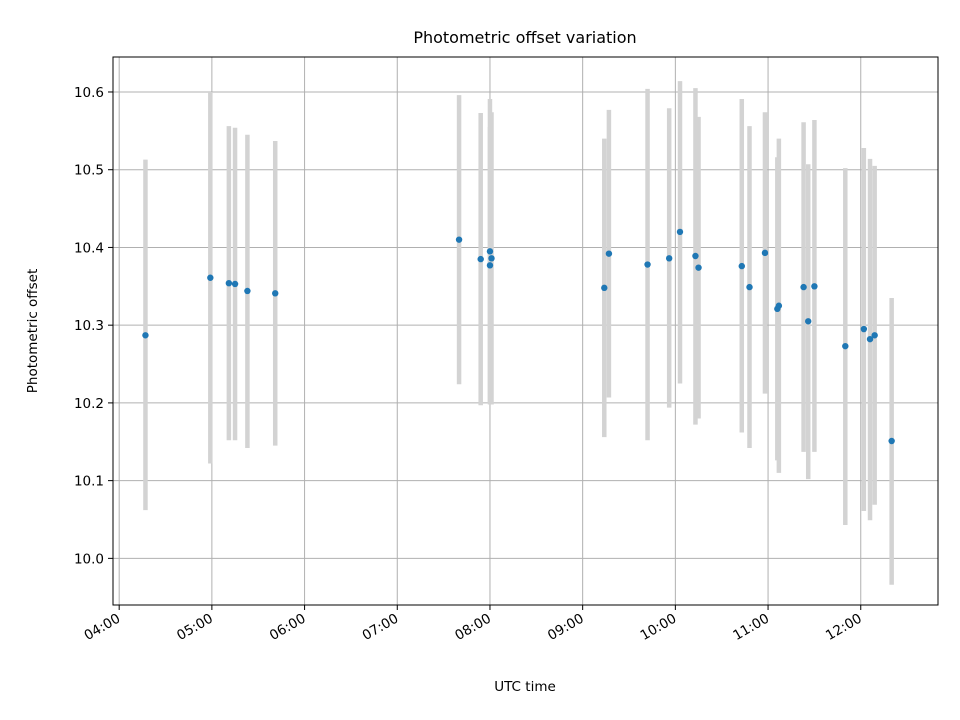  Describe the element at coordinates (89, 482) in the screenshot. I see `y-tick-label: 10.1` at that location.